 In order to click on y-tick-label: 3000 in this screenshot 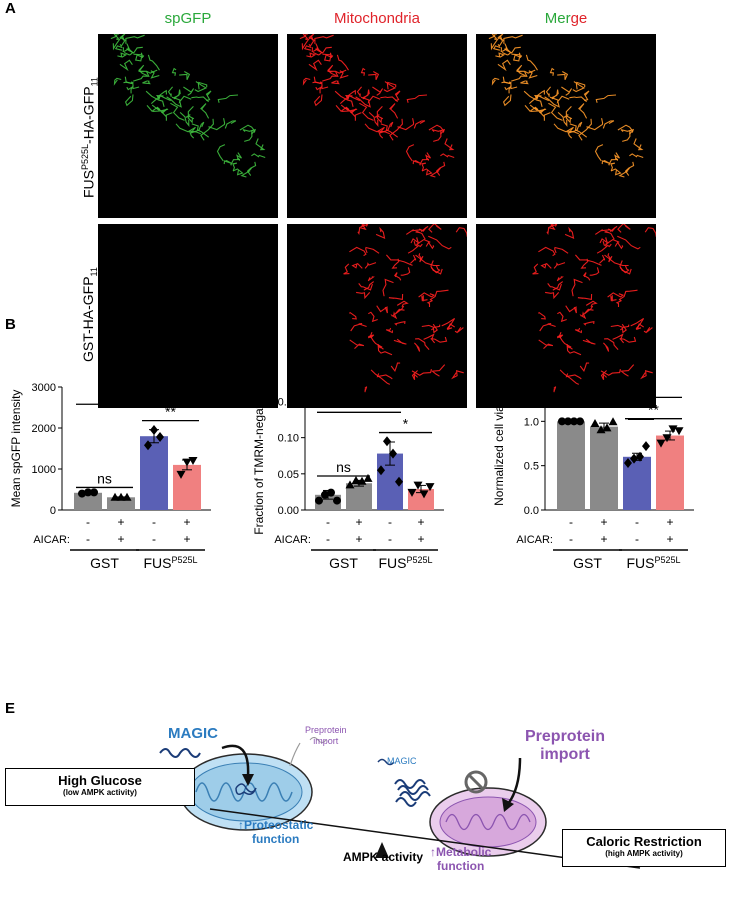, I will do `click(44, 388)`.